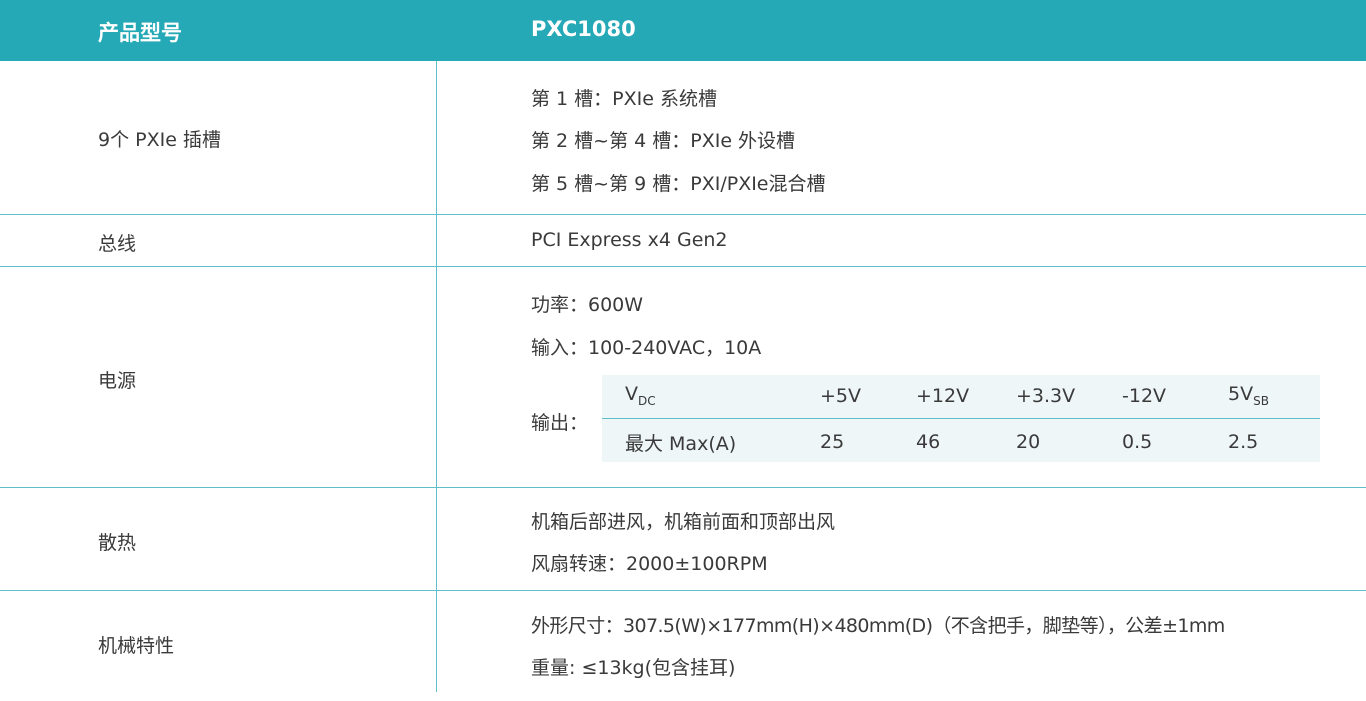 Image resolution: width=1366 pixels, height=701 pixels. What do you see at coordinates (629, 240) in the screenshot?
I see `row-value: PCI Express x4 Gen2` at bounding box center [629, 240].